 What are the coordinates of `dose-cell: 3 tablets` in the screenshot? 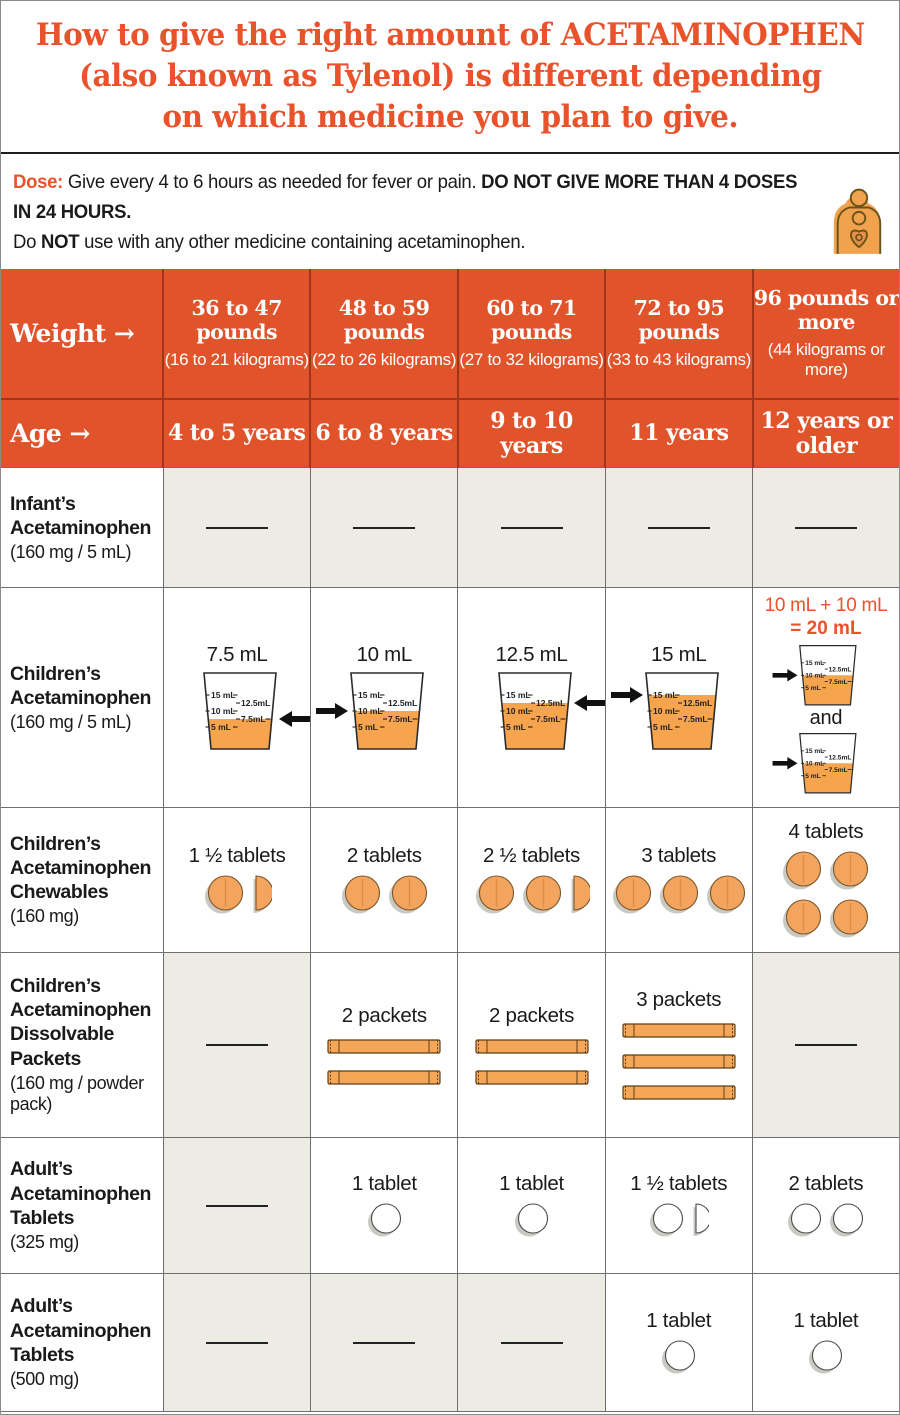 It's located at (679, 880).